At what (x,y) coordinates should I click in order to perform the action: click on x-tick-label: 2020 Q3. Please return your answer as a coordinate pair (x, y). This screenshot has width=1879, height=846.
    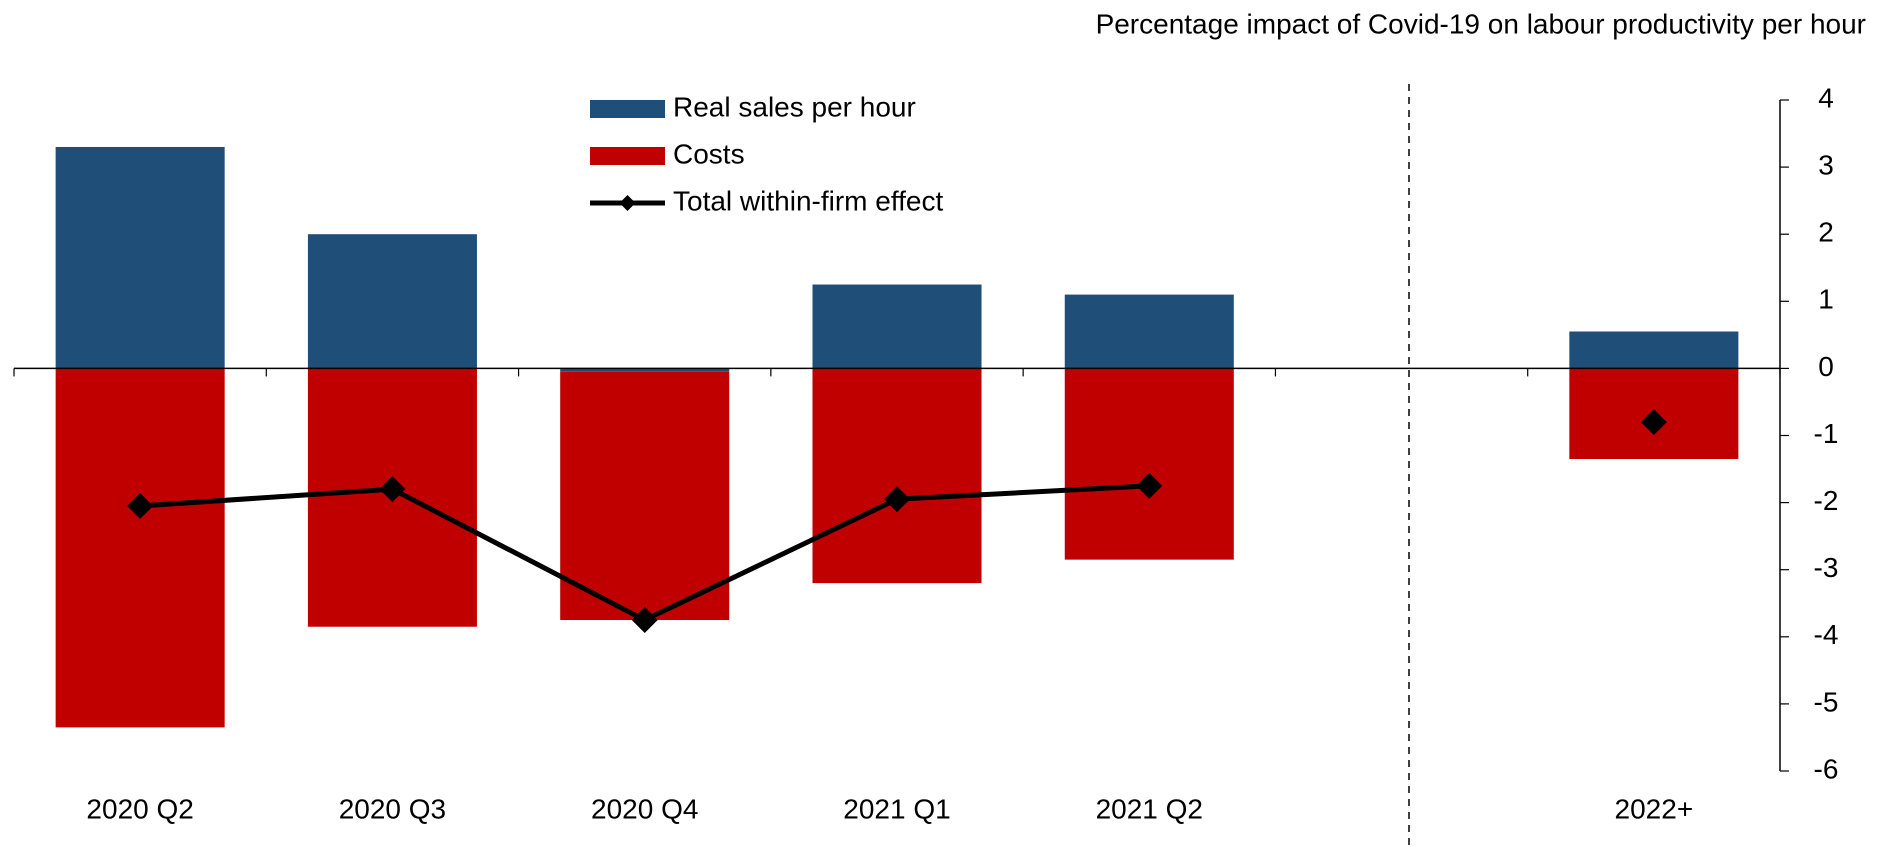
    Looking at the image, I should click on (392, 808).